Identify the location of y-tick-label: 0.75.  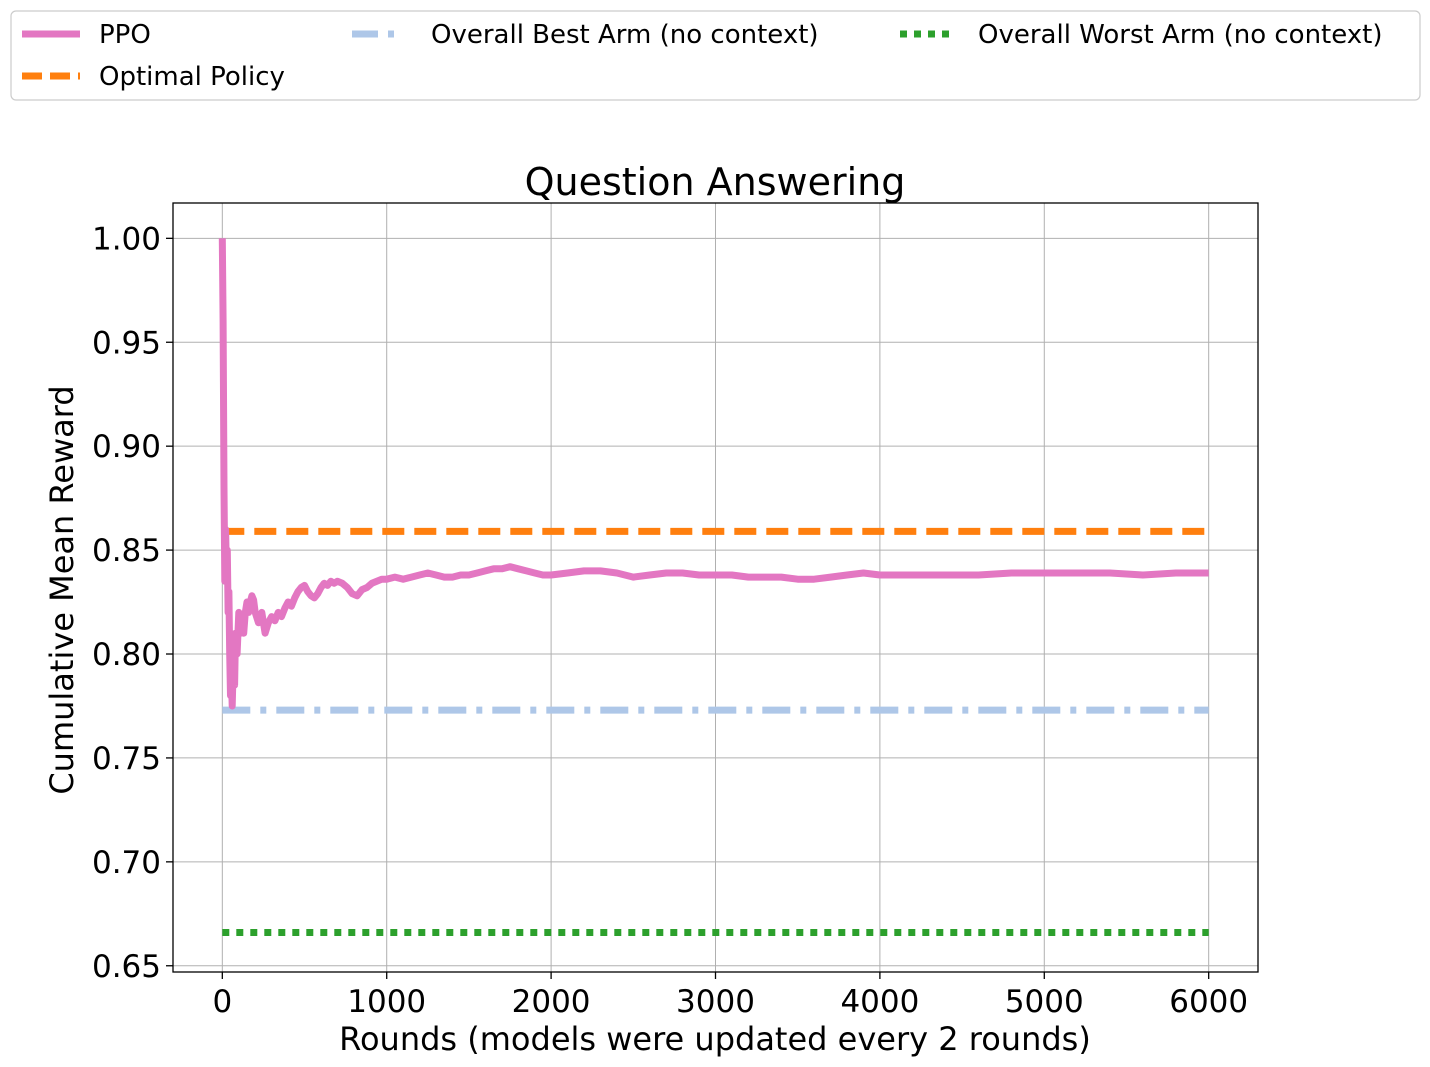
(126, 759).